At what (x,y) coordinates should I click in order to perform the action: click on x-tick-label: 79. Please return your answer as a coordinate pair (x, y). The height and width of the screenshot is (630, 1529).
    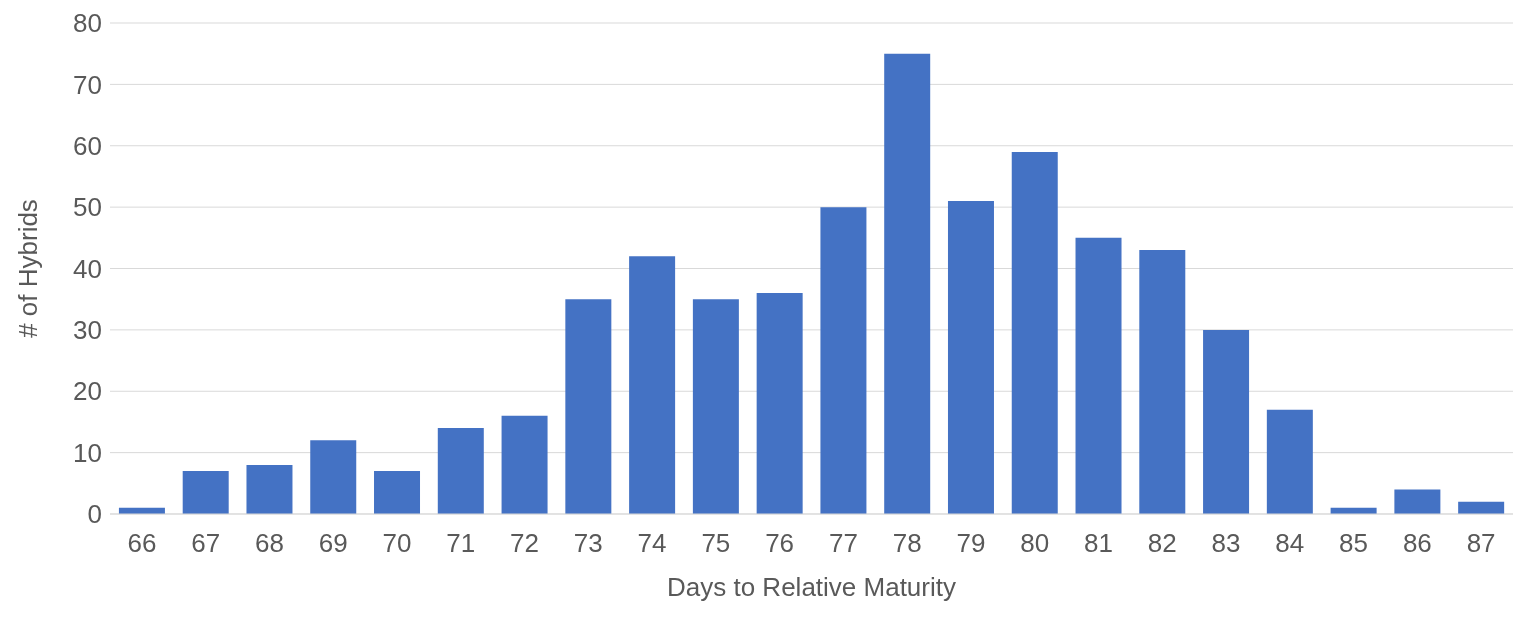
    Looking at the image, I should click on (971, 543).